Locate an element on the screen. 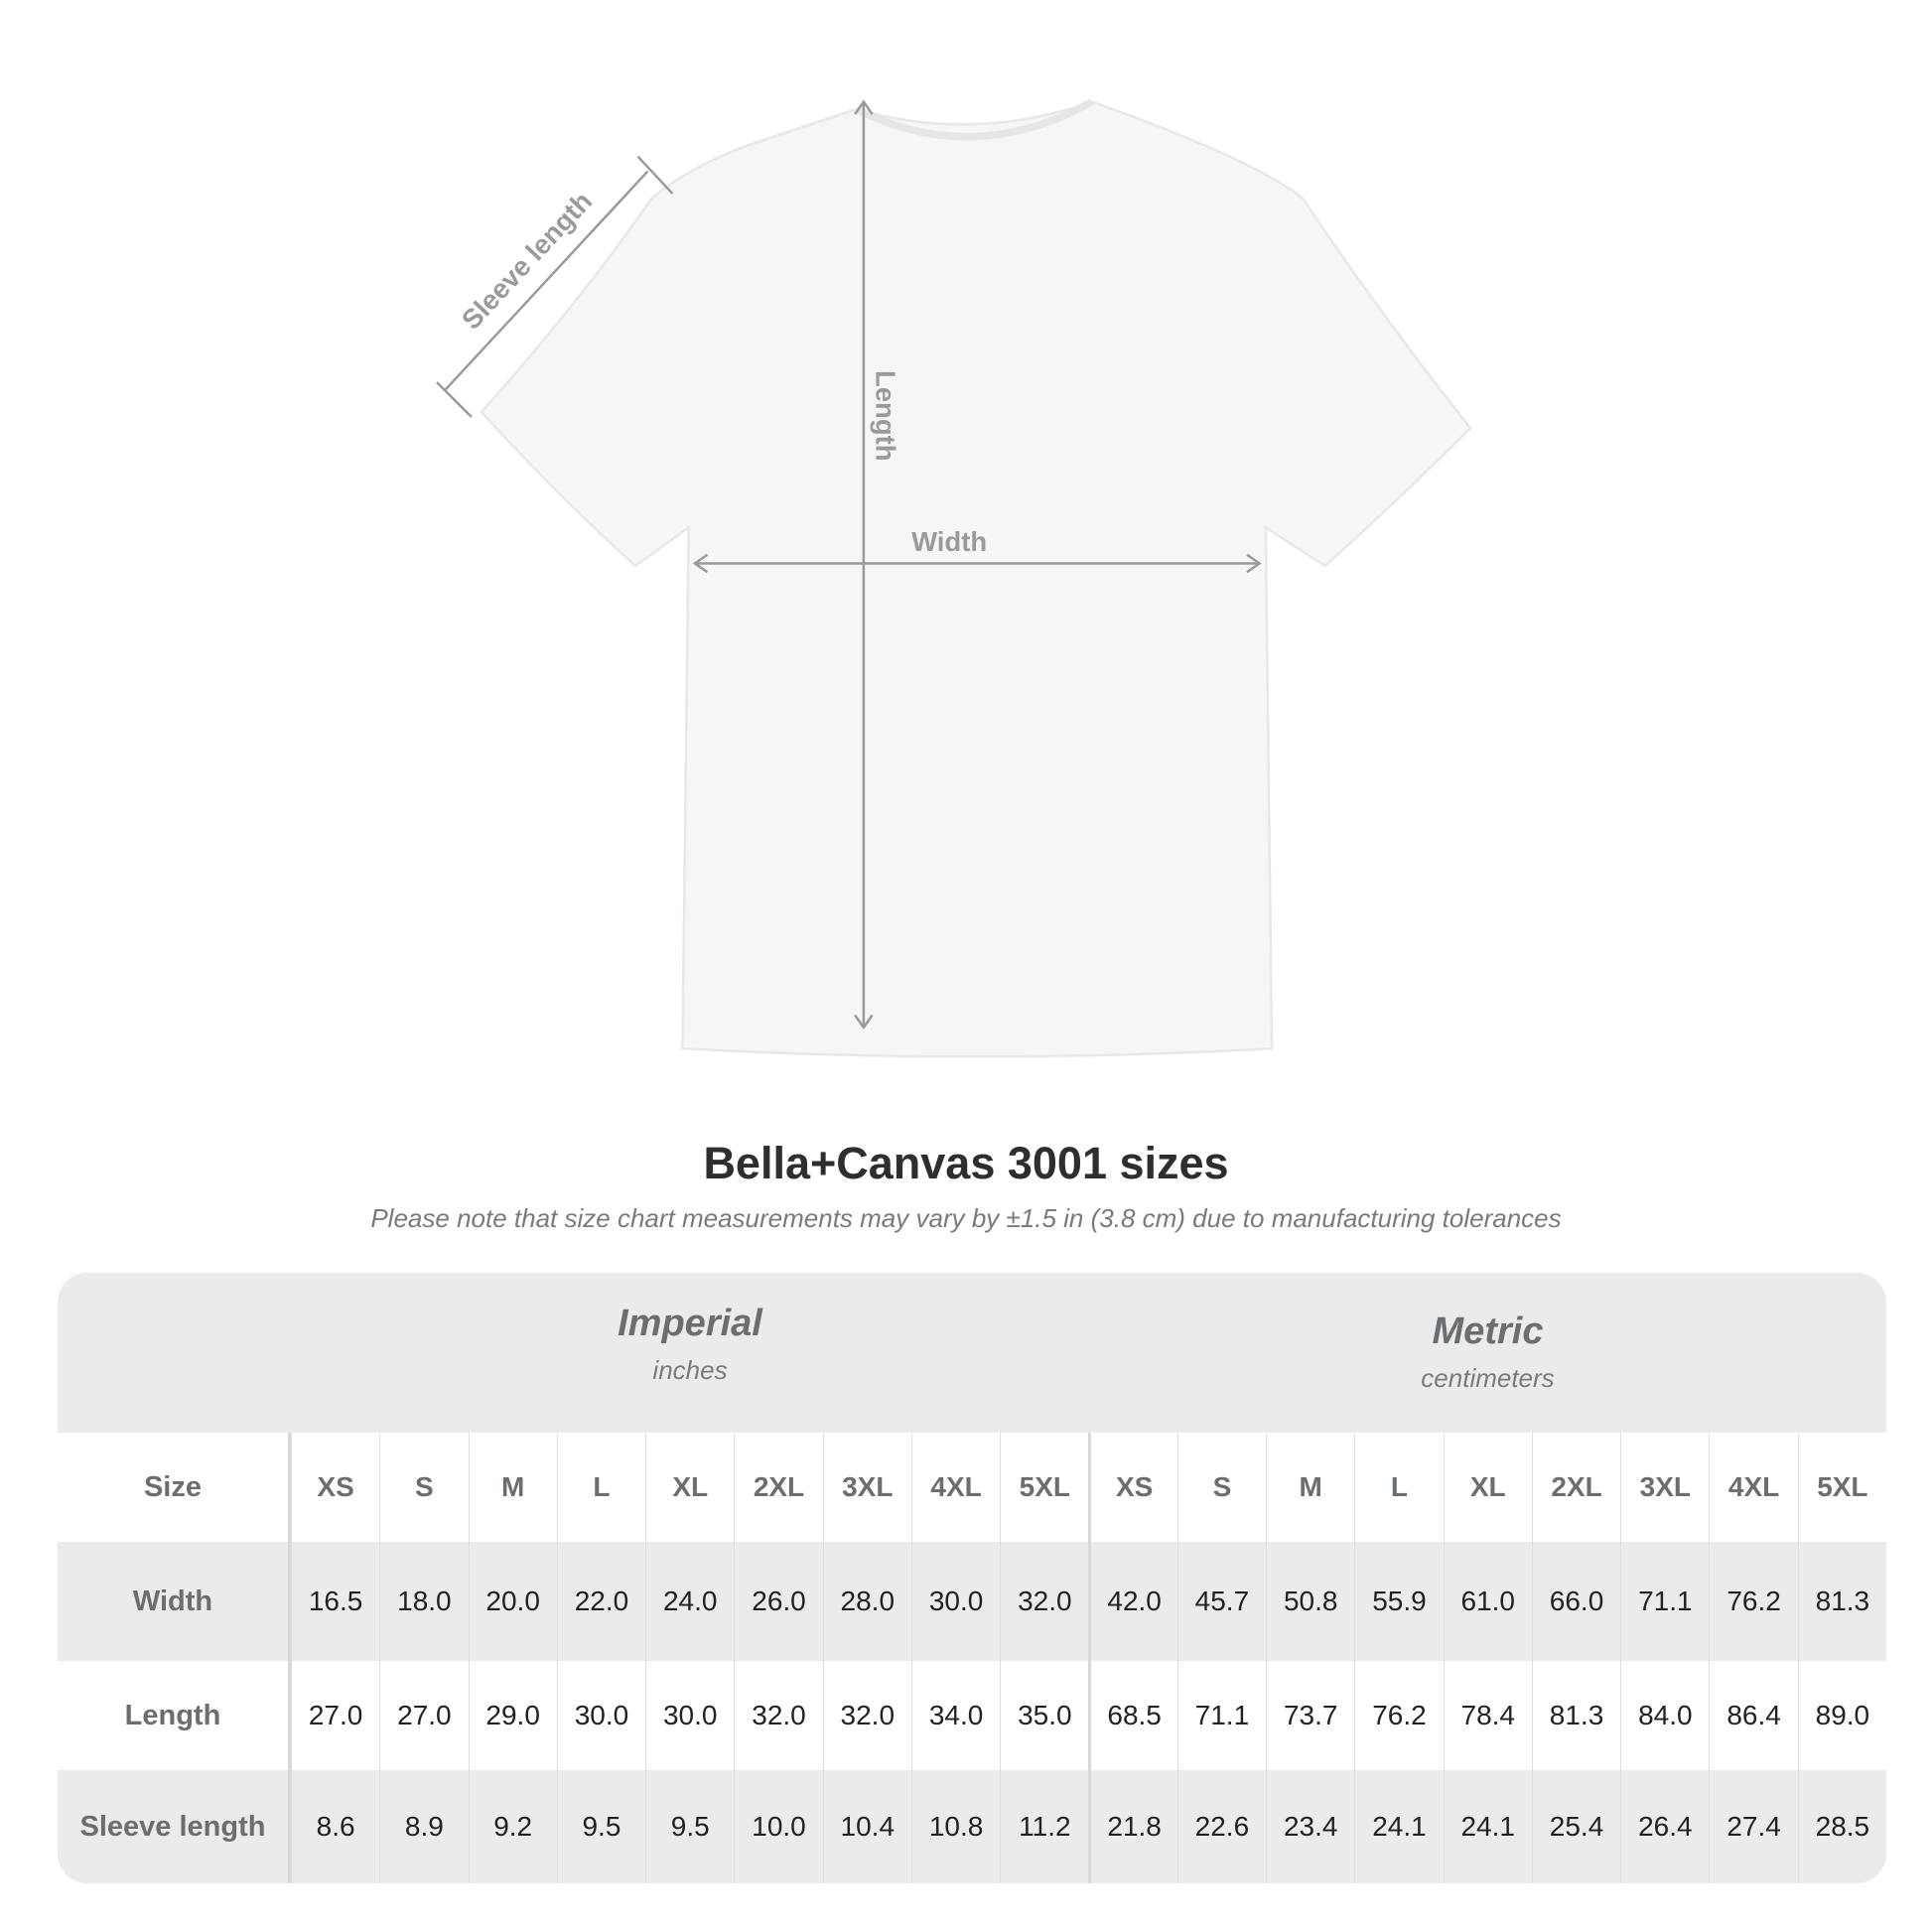 This screenshot has height=1932, width=1932. metric-unit: centimeters is located at coordinates (1488, 1378).